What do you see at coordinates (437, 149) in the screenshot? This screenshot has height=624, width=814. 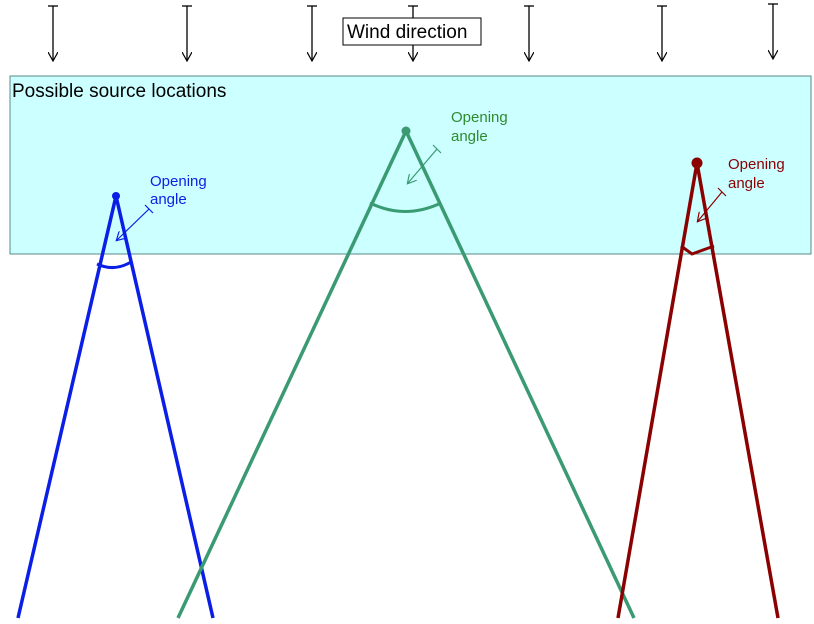 I see `green-angle-pointer-cap` at bounding box center [437, 149].